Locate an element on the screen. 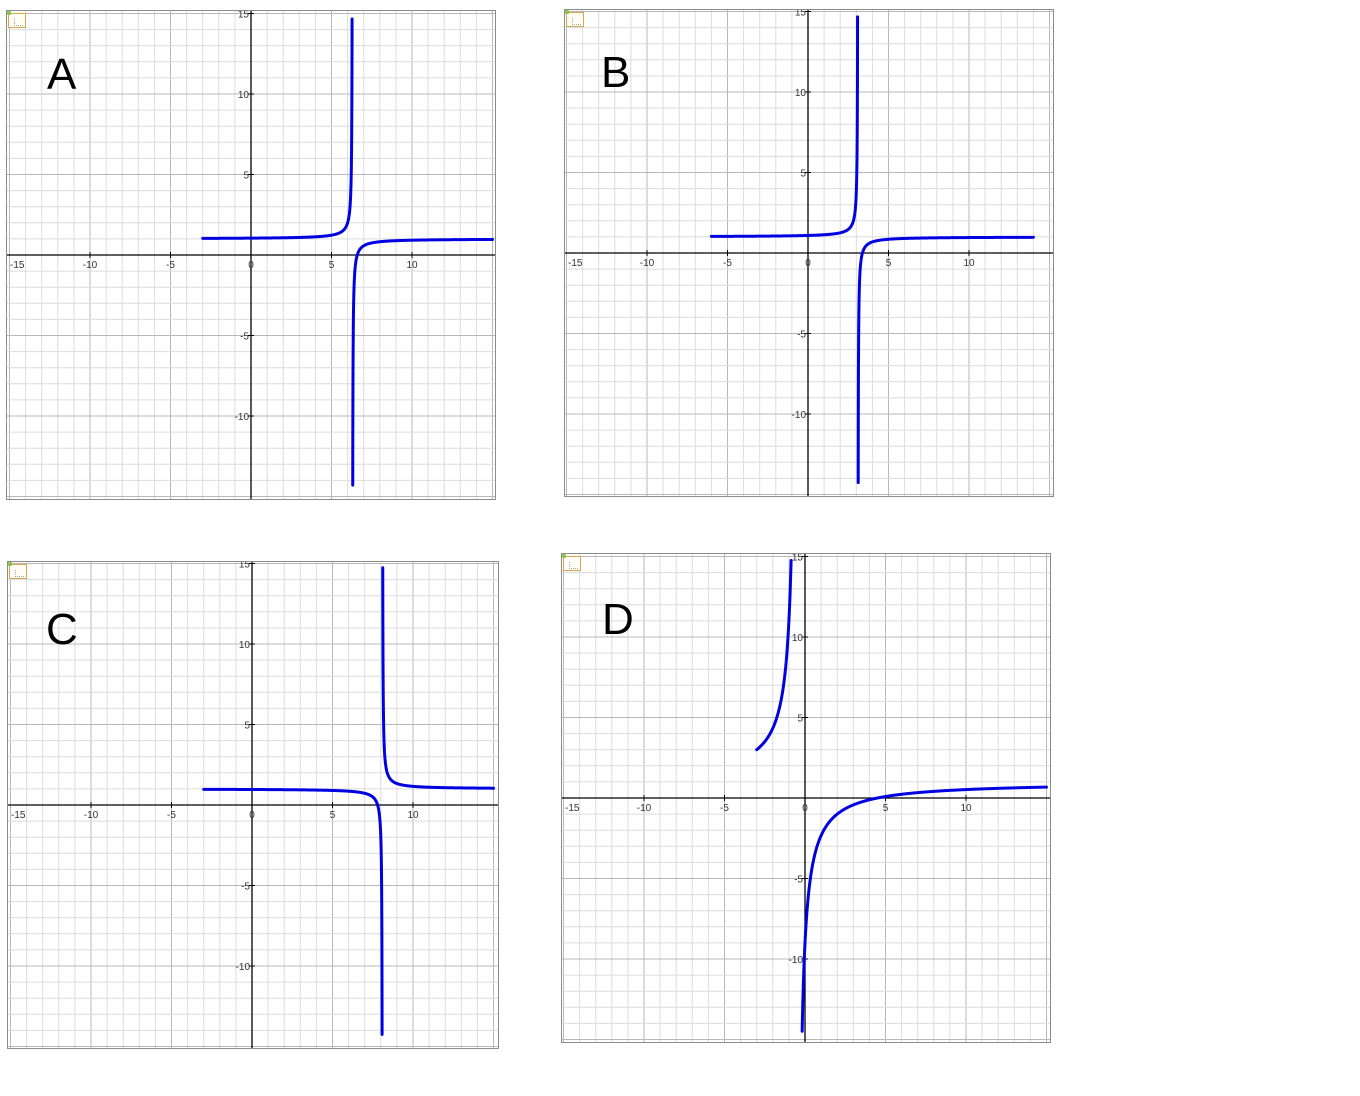  panel-label-a: A is located at coordinates (62, 74).